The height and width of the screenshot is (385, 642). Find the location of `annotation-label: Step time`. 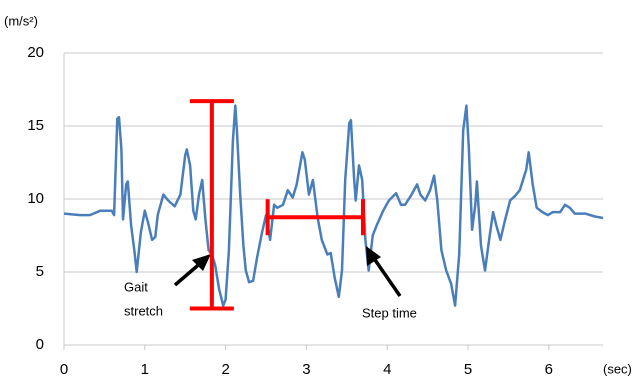

annotation-label: Step time is located at coordinates (389, 312).